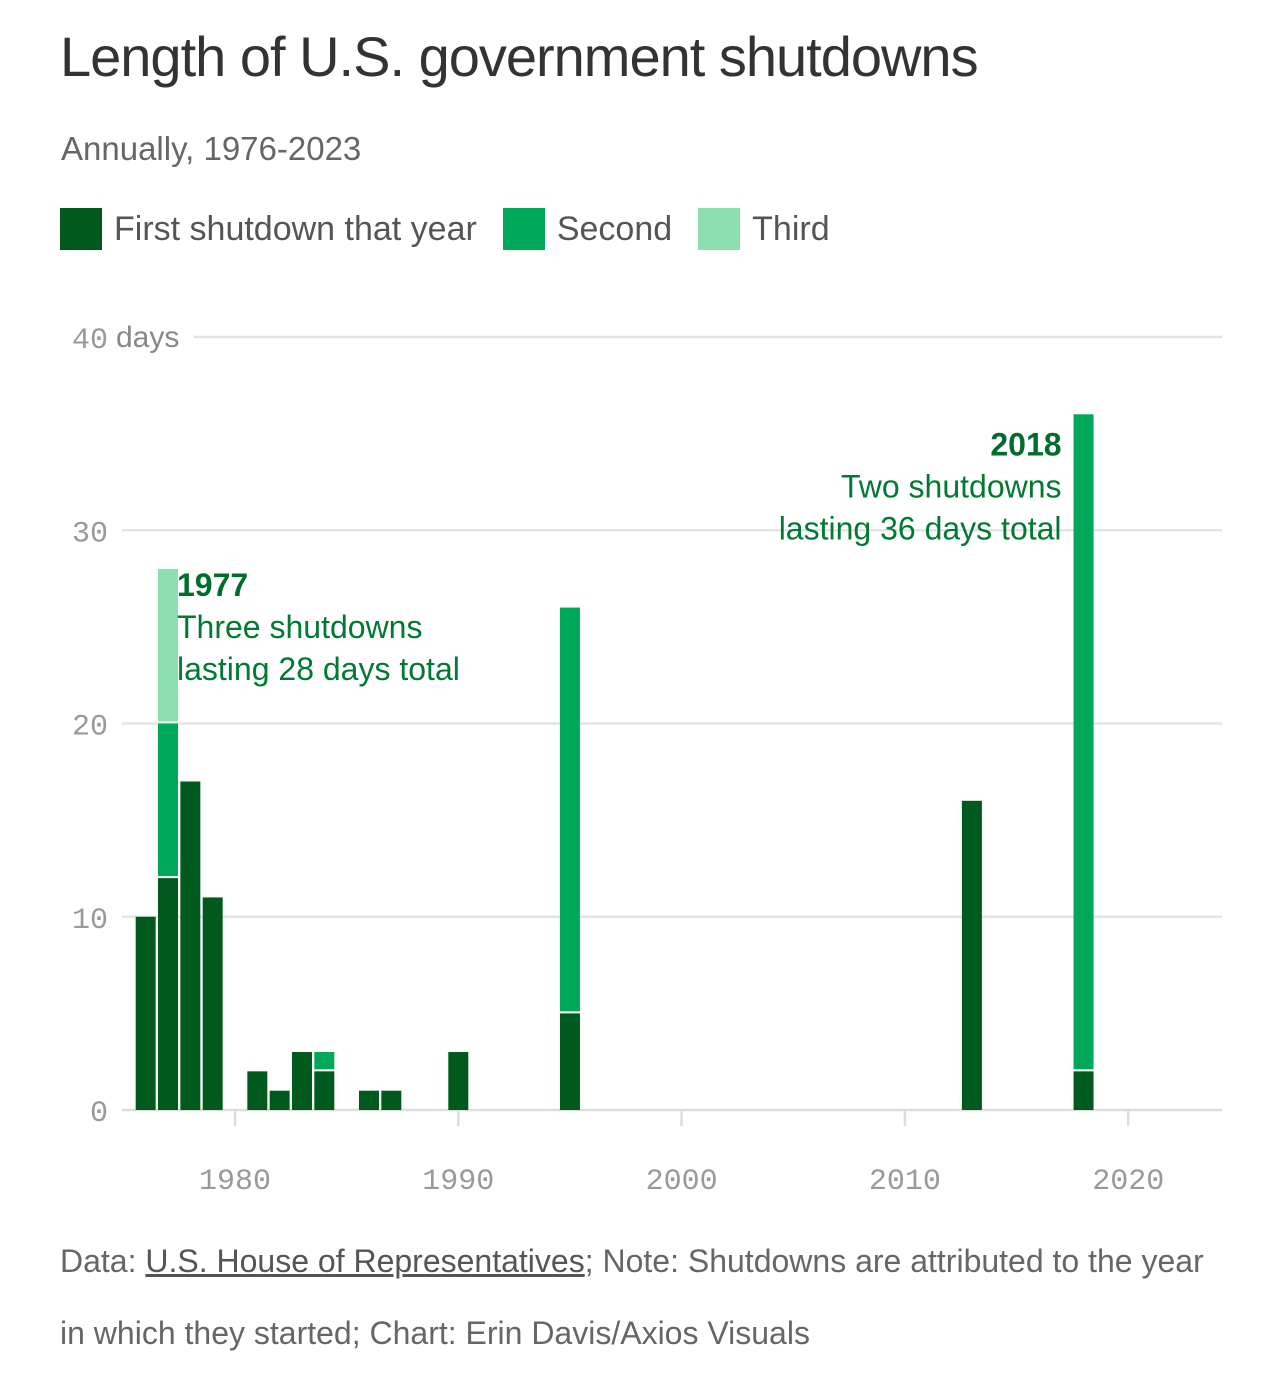 The image size is (1284, 1382). I want to click on legend: First shutdown that year Second Third, so click(458, 229).